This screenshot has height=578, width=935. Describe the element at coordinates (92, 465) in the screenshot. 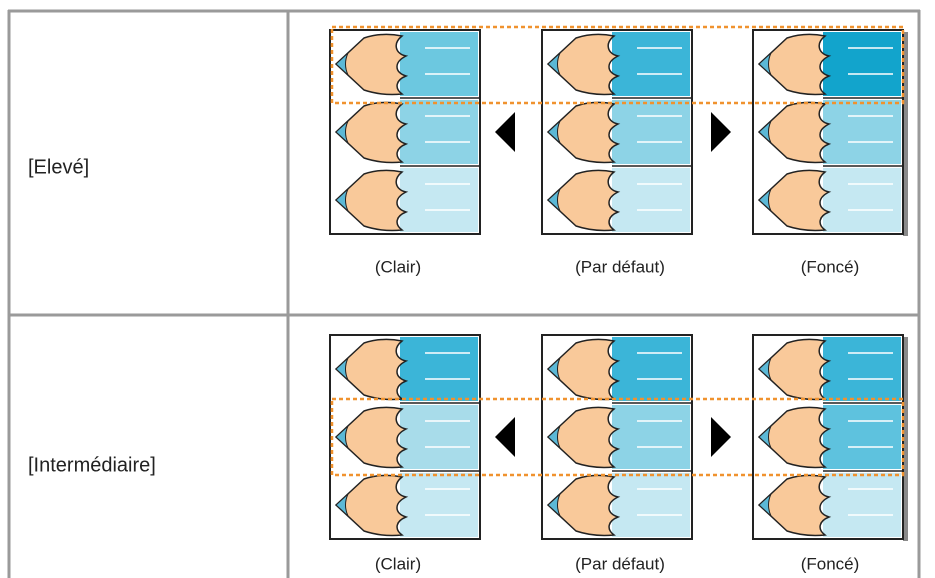

I see `row-label: [Intermédiaire]` at that location.